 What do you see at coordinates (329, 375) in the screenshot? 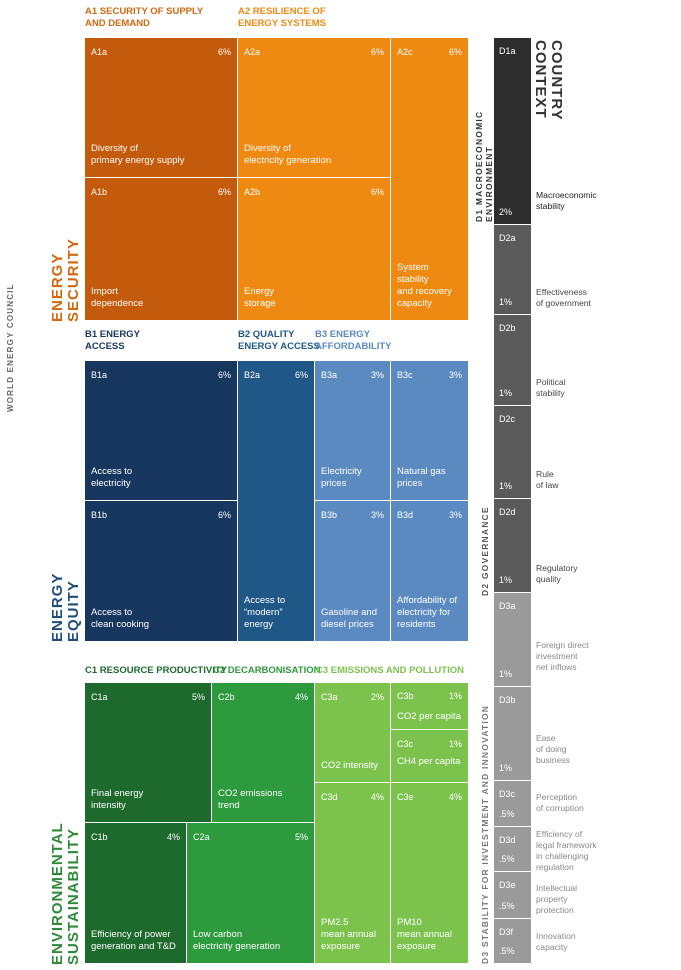
I see `cell-code: B3a` at bounding box center [329, 375].